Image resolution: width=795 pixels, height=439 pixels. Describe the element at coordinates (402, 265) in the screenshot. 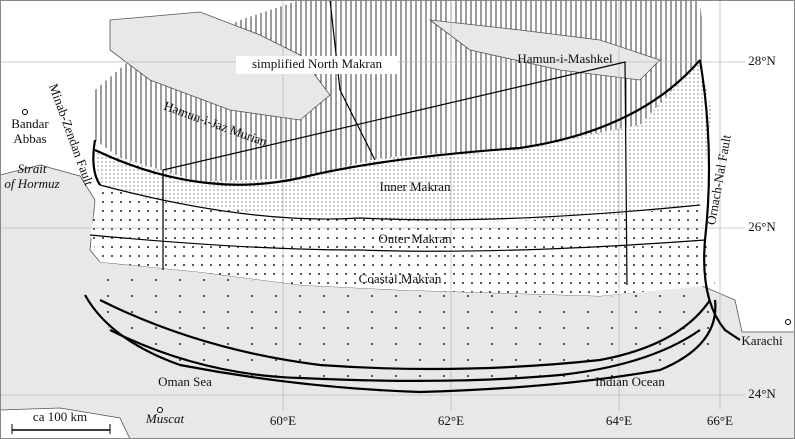

I see `coastal-makran` at that location.